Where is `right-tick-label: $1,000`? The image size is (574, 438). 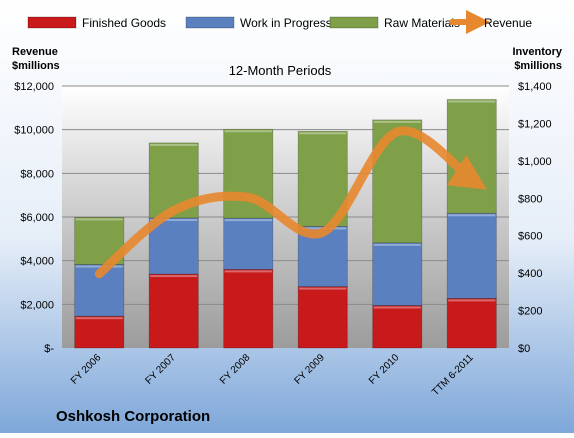 right-tick-label: $1,000 is located at coordinates (535, 162).